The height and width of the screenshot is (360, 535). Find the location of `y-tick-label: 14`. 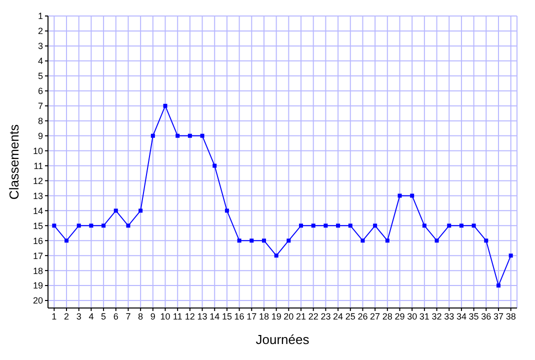

y-tick-label: 14 is located at coordinates (37, 211).